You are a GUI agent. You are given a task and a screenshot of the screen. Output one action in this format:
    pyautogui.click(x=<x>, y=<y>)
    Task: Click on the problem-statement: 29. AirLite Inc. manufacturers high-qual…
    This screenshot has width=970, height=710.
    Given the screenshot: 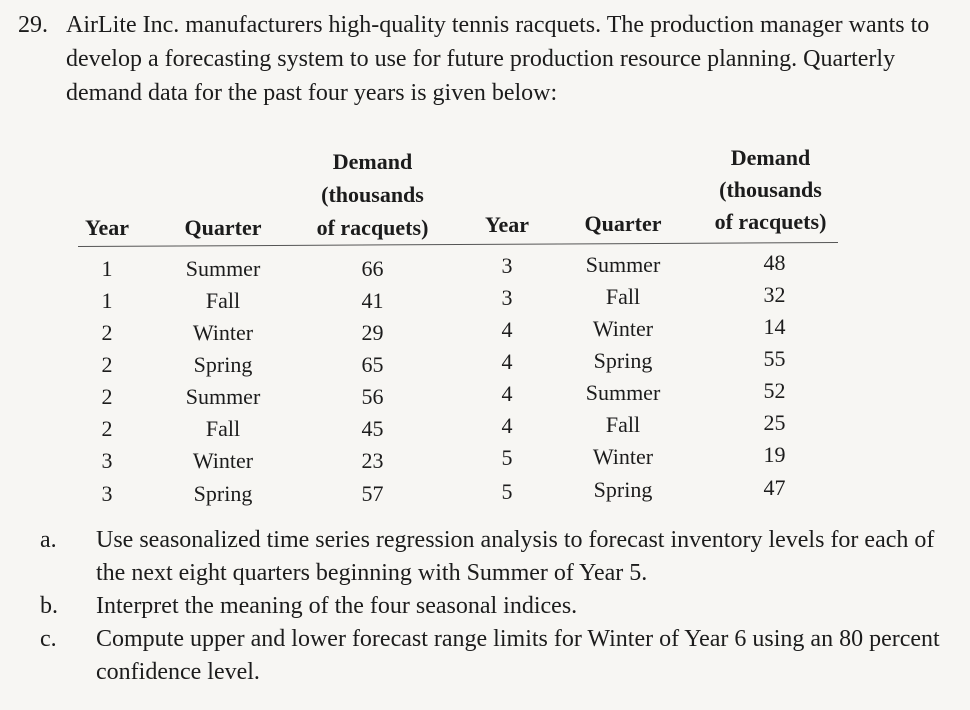 What is the action you would take?
    pyautogui.click(x=485, y=59)
    